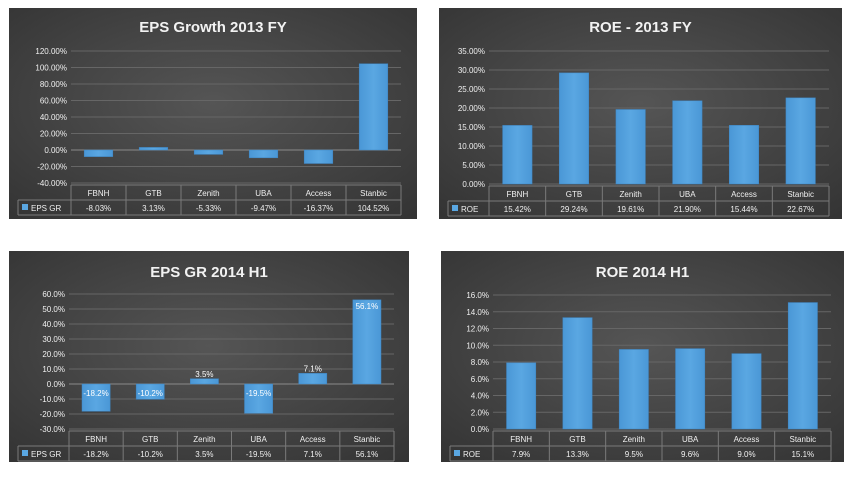  I want to click on y-tick-label: 6.0%, so click(480, 379).